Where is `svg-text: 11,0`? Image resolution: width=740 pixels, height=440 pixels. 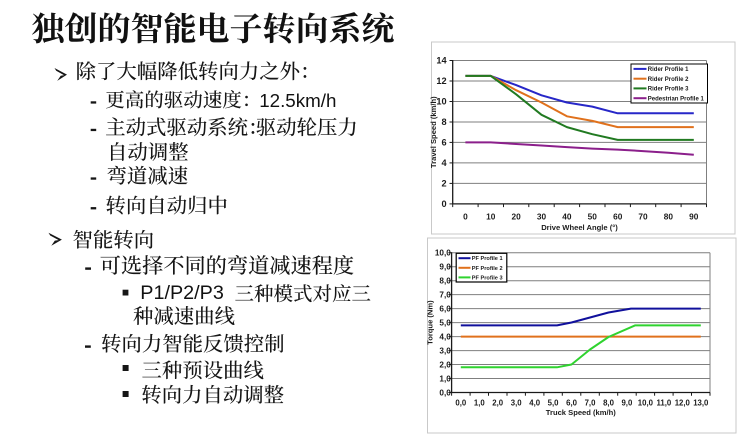
svg-text: 11,0 is located at coordinates (664, 403).